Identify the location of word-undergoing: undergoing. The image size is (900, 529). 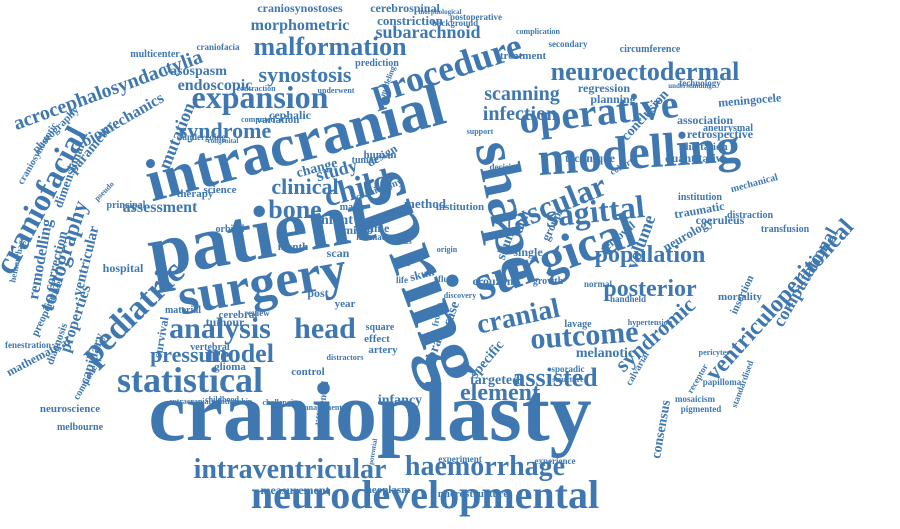
(204, 137).